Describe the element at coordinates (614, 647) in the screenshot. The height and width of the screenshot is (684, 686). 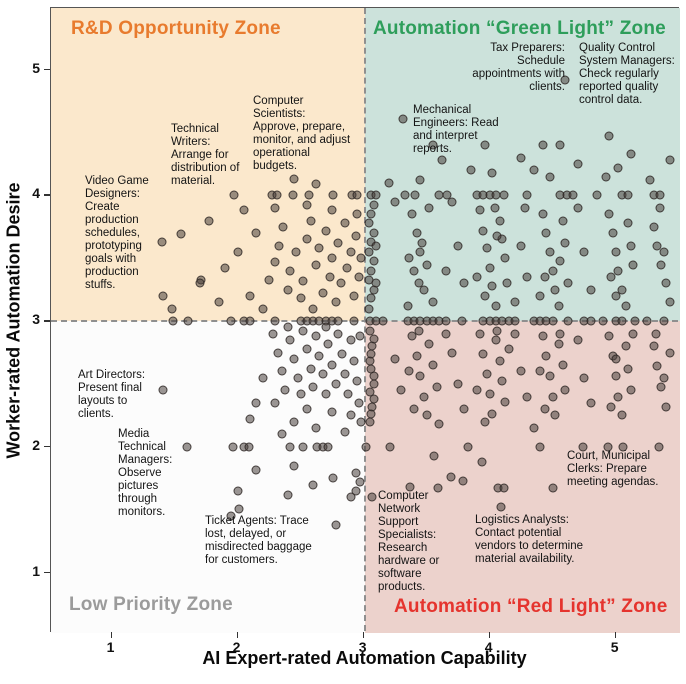
I see `x-tick-label: 5` at that location.